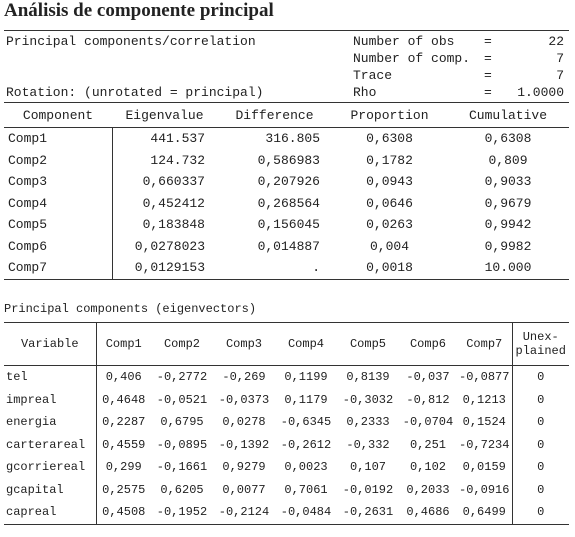 This screenshot has height=537, width=575. I want to click on cell: 0,9982, so click(508, 246).